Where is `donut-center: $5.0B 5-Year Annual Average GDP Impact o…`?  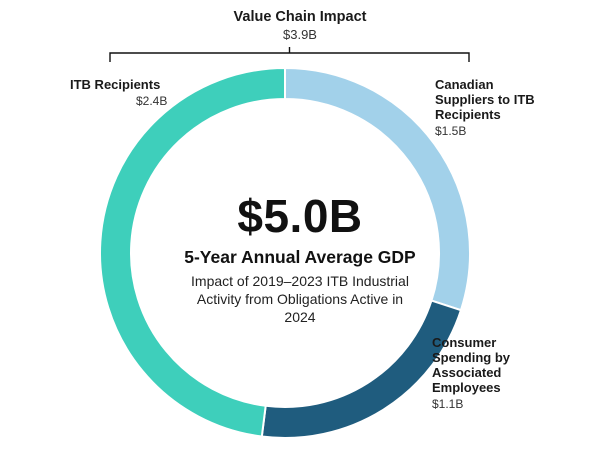 donut-center: $5.0B 5-Year Annual Average GDP Impact o… is located at coordinates (300, 260).